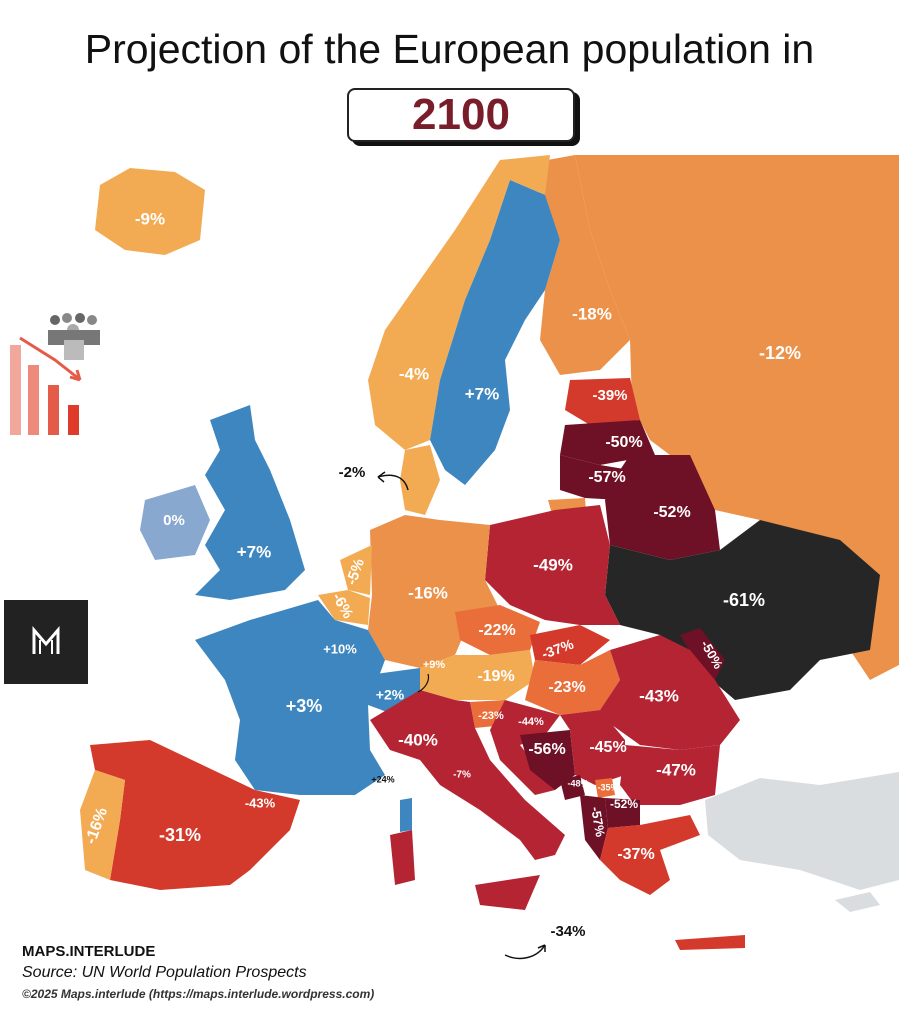 This screenshot has width=899, height=1024. I want to click on country-norway, so click(459, 302).